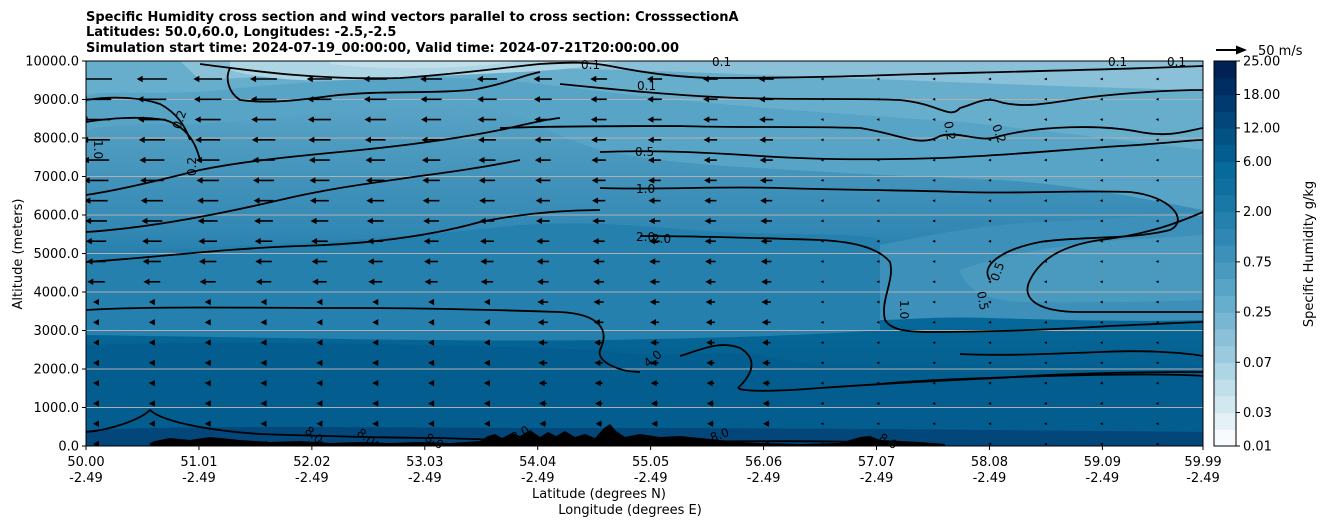 This screenshot has height=526, width=1326. Describe the element at coordinates (661, 239) in the screenshot. I see `contour-label: 2.0` at that location.